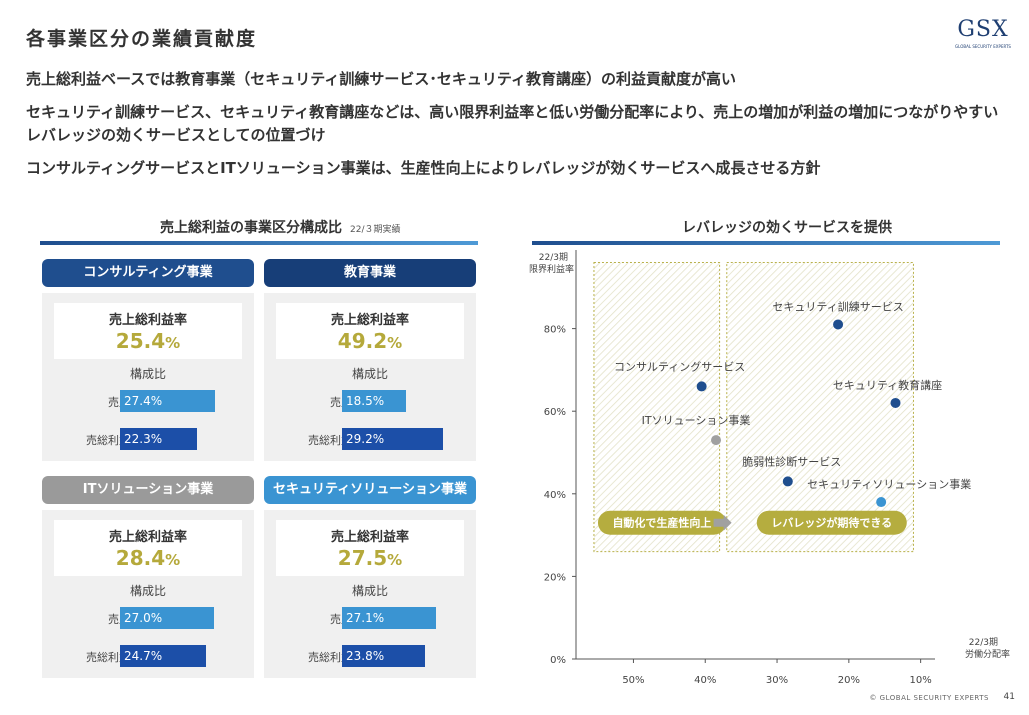 The width and height of the screenshot is (1029, 715). What do you see at coordinates (551, 269) in the screenshot?
I see `y-axis-label-line2: 限界利益率` at bounding box center [551, 269].